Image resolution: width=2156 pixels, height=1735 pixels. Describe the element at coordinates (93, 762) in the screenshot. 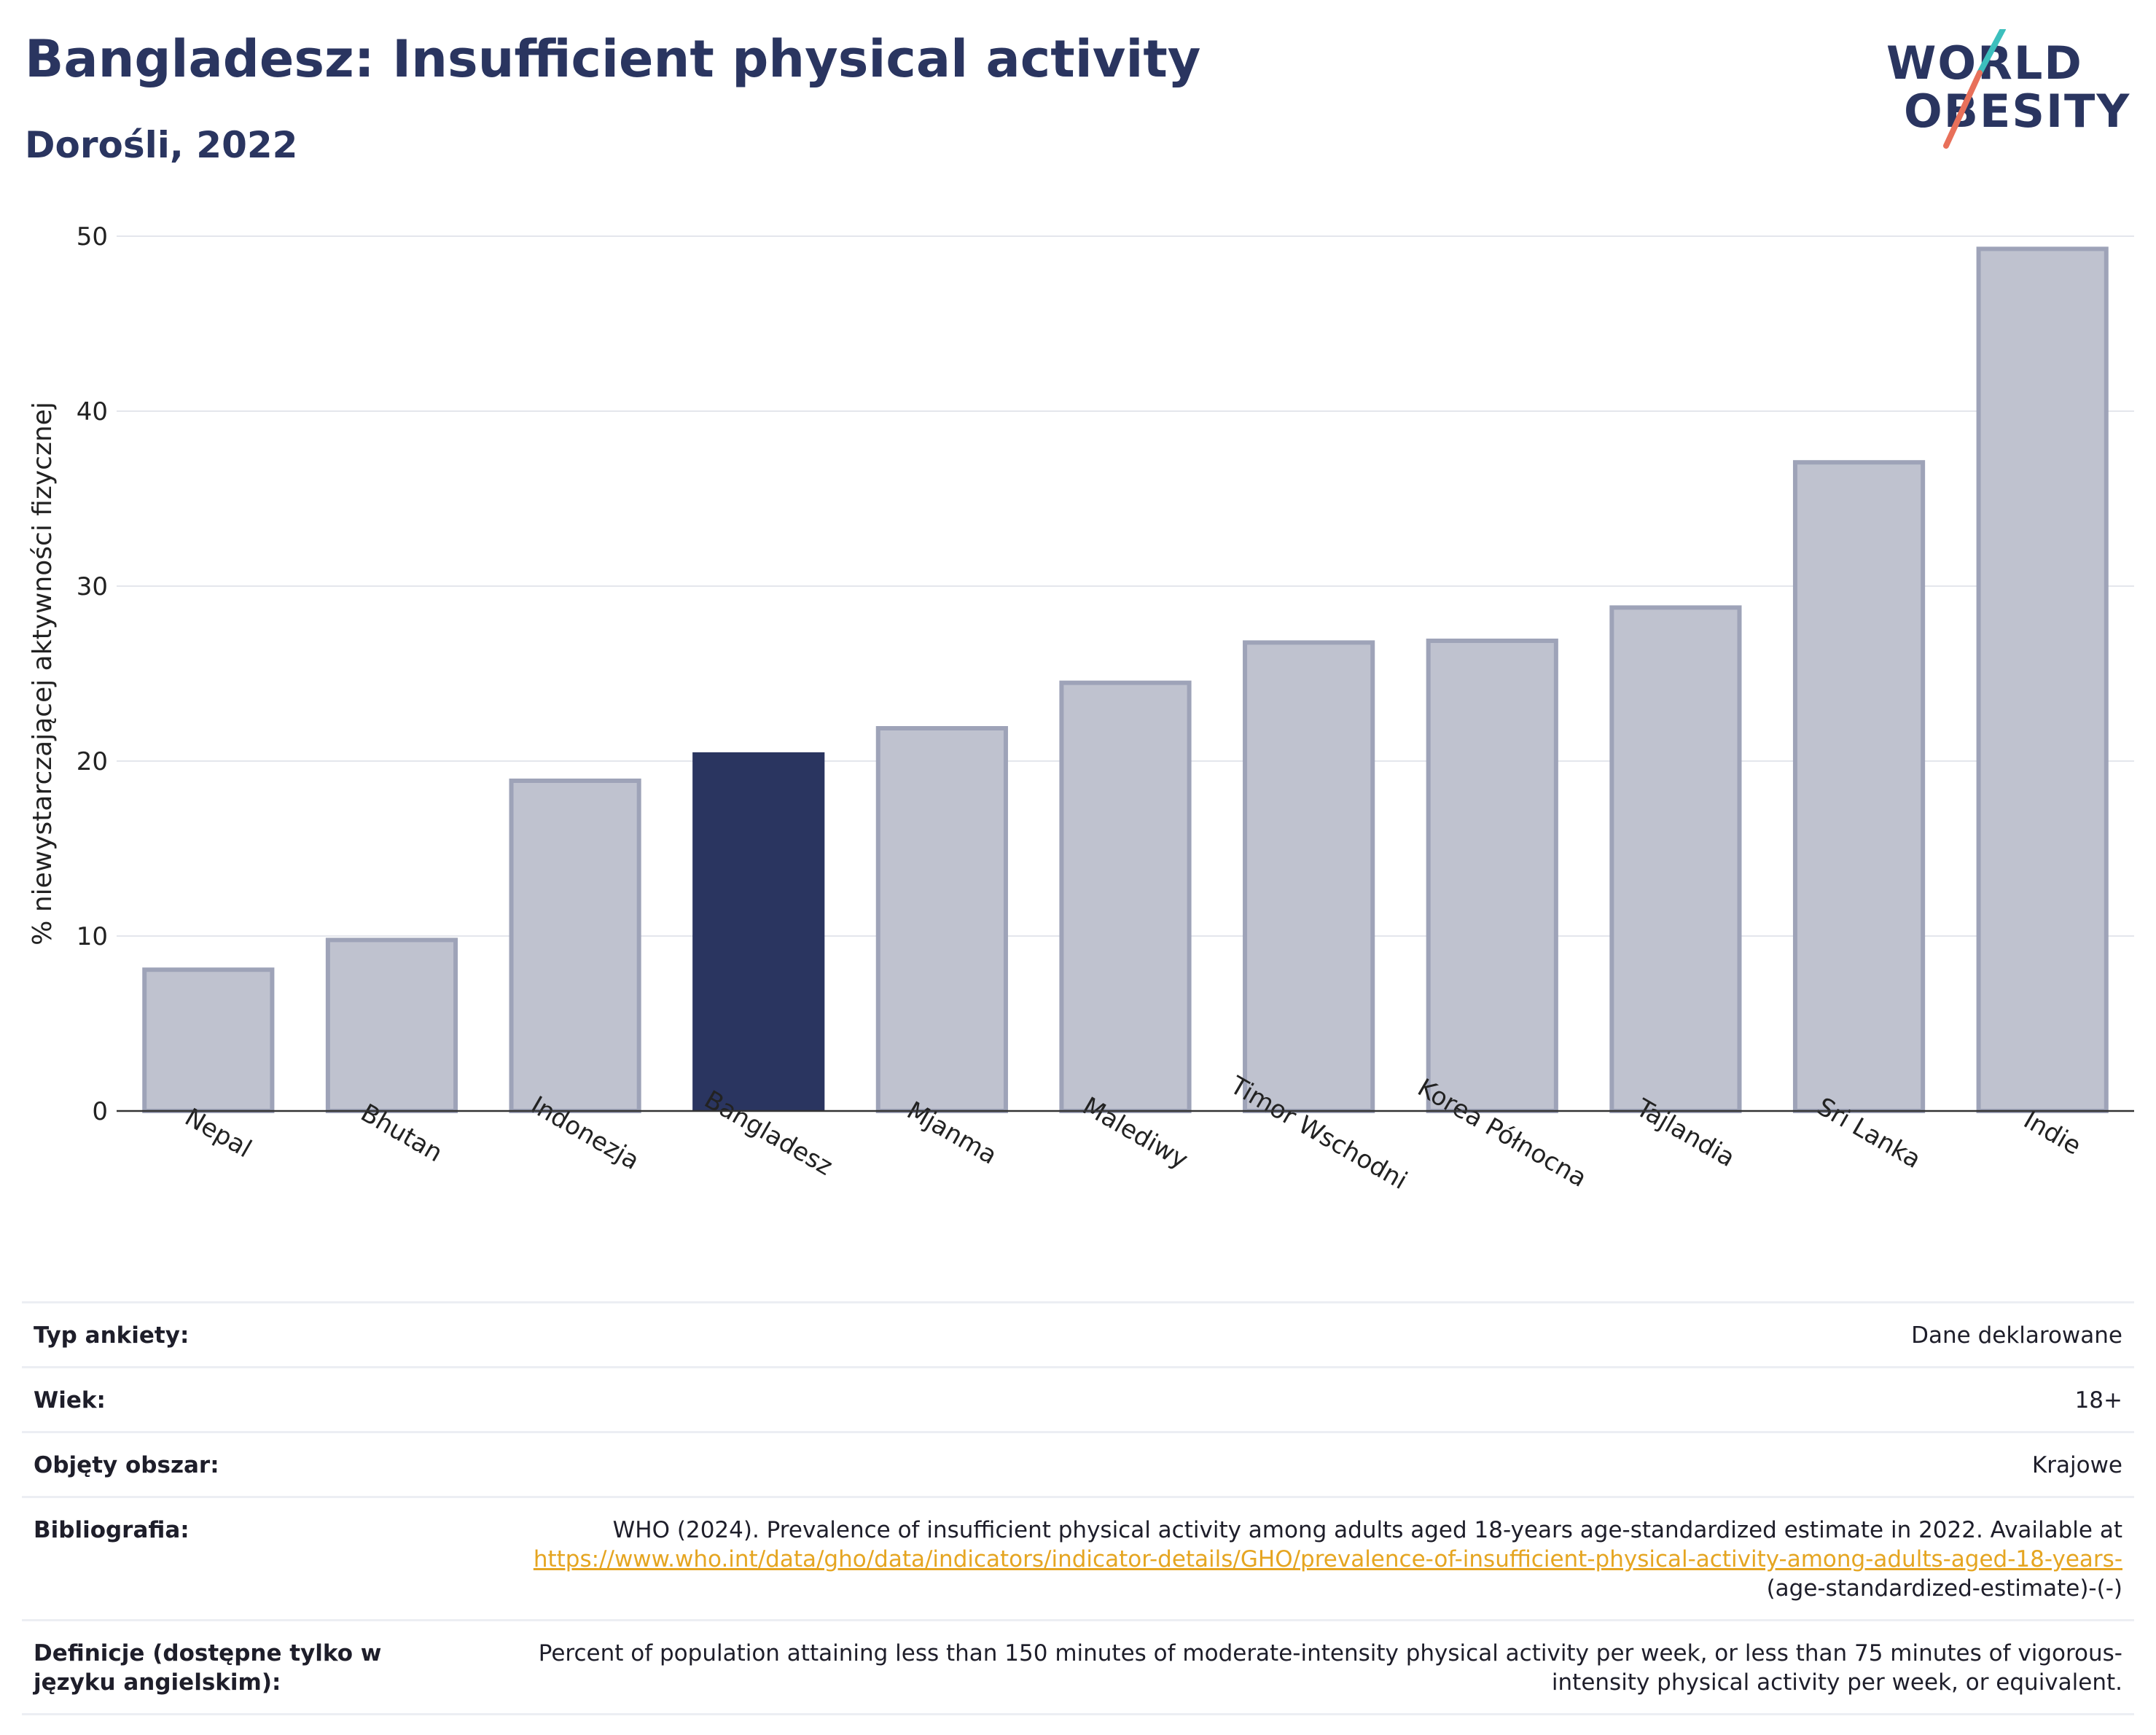

I see `y-tick-label: 20` at that location.